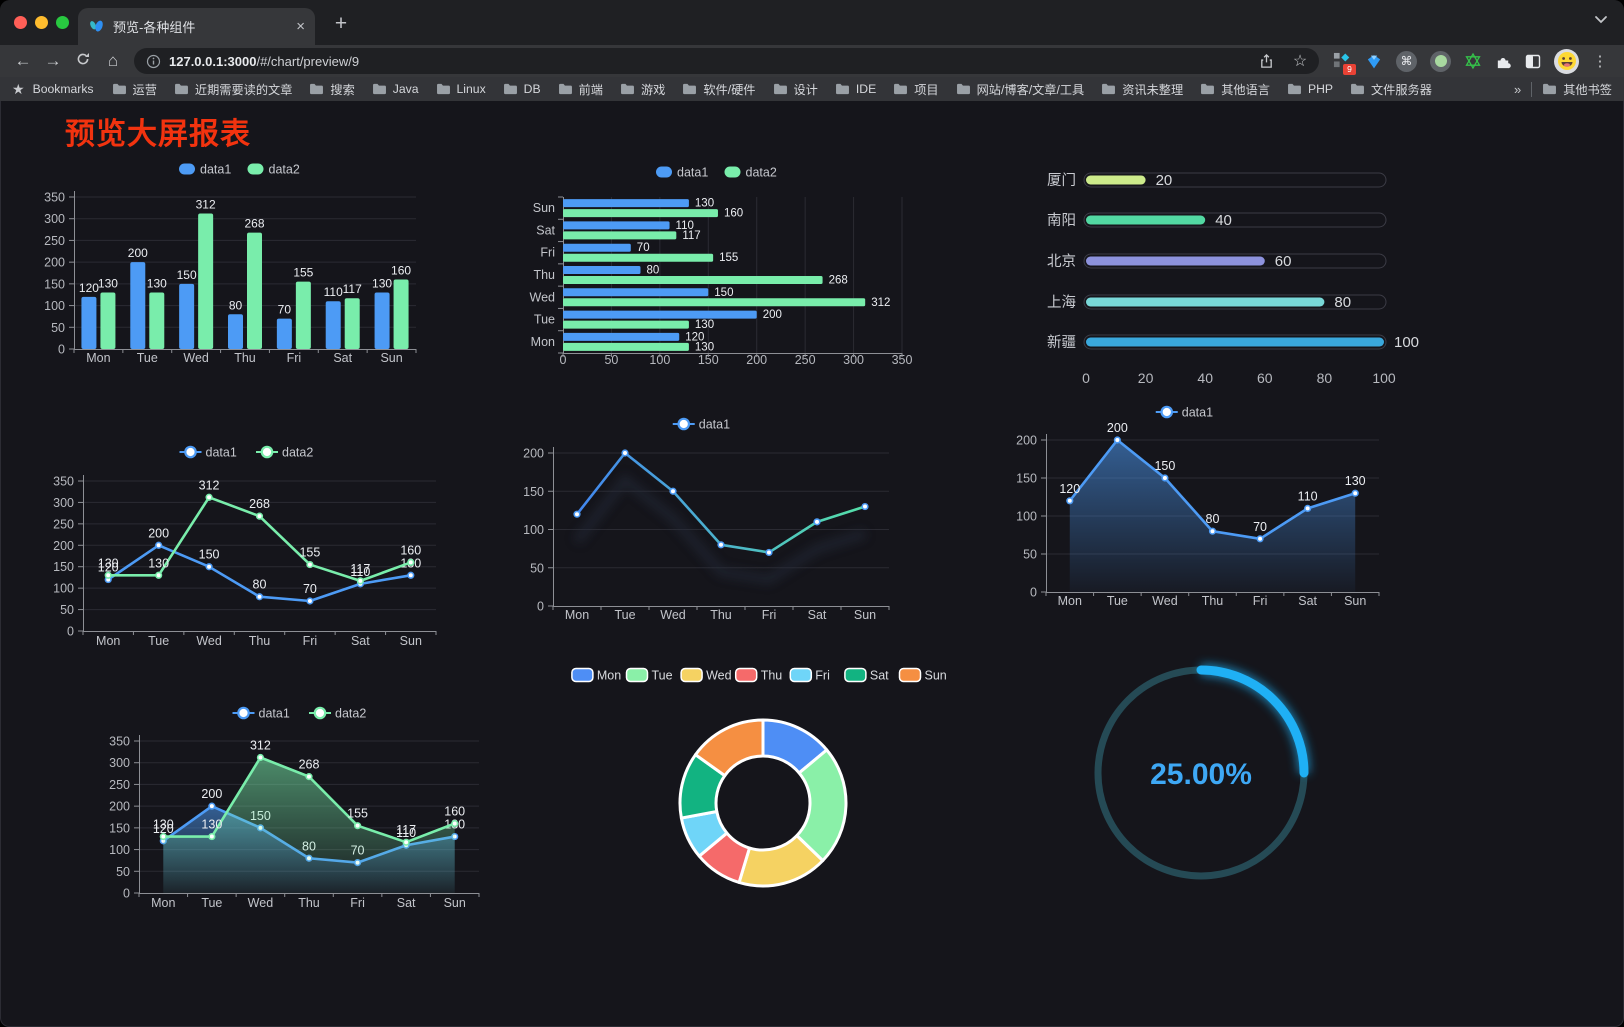 This screenshot has width=1624, height=1027. I want to click on reload-button, so click(83, 61).